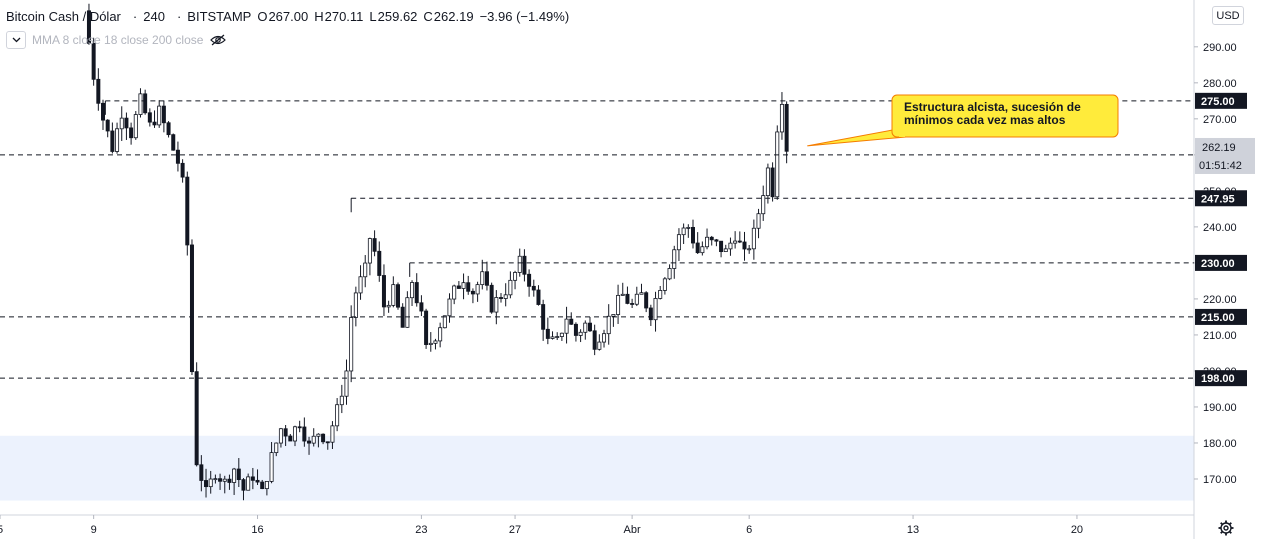  What do you see at coordinates (288, 16) in the screenshot?
I see `open-value: 267.00` at bounding box center [288, 16].